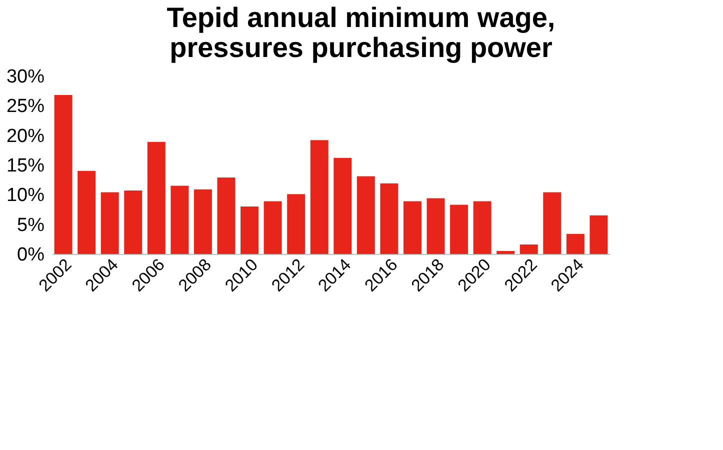 Image resolution: width=723 pixels, height=450 pixels. I want to click on y-tick-label: 25%, so click(25, 107).